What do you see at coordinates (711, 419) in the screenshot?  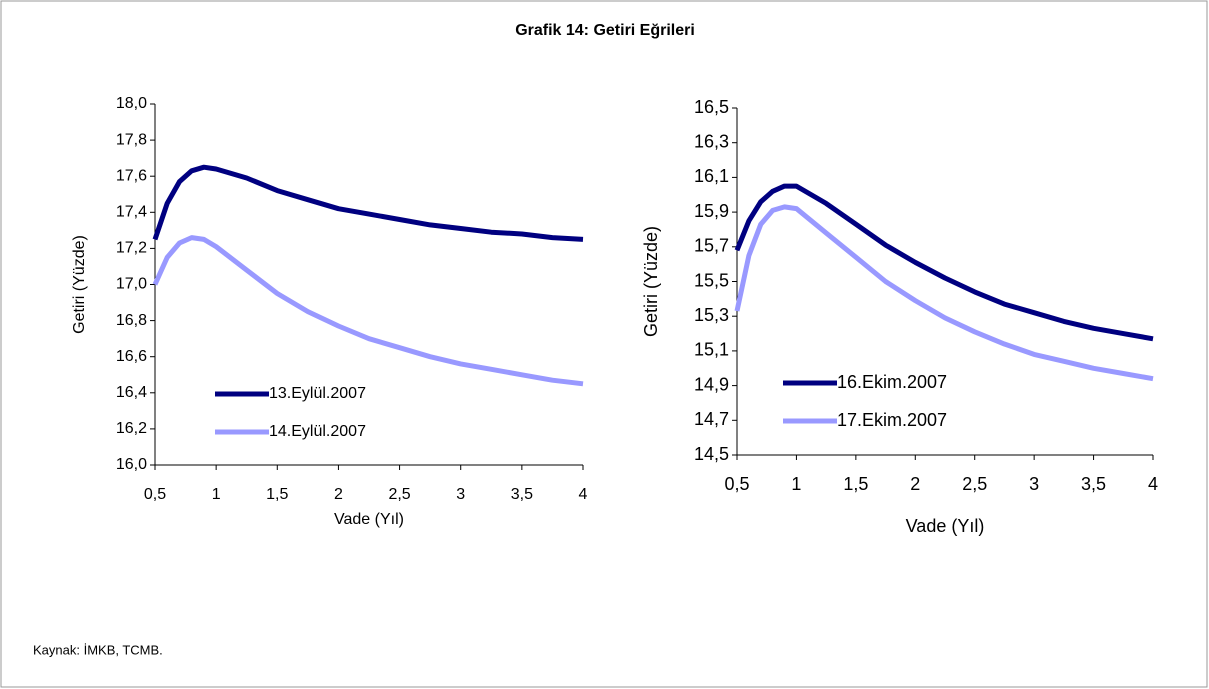 I see `y-tick-label: 14,7` at bounding box center [711, 419].